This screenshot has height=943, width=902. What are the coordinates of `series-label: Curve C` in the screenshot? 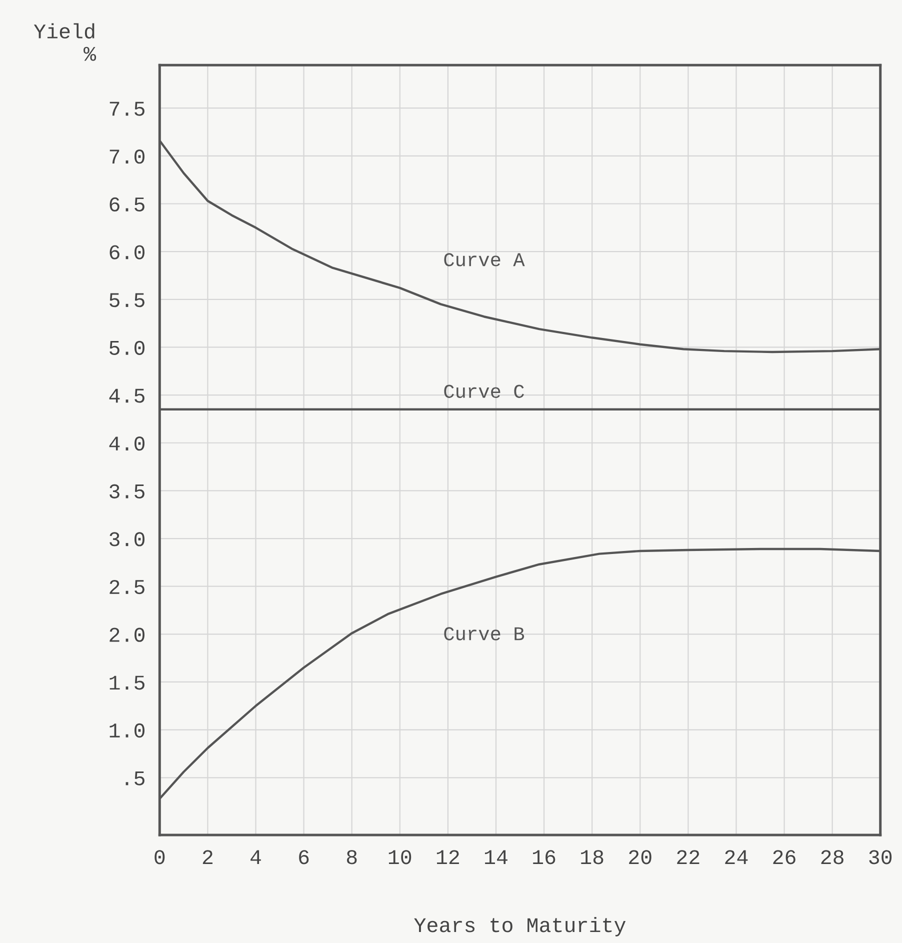 It's located at (484, 391).